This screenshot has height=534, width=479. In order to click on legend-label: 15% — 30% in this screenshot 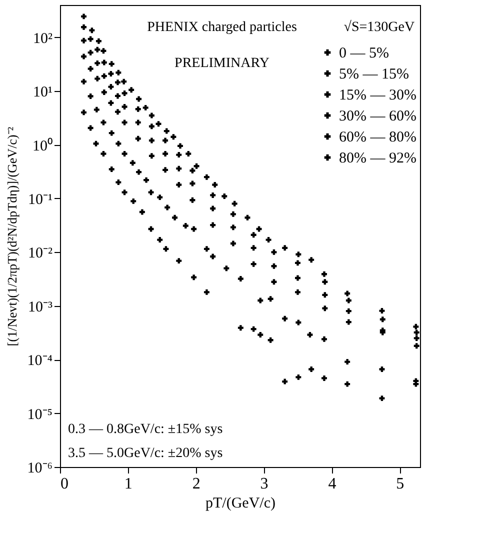, I will do `click(377, 96)`.